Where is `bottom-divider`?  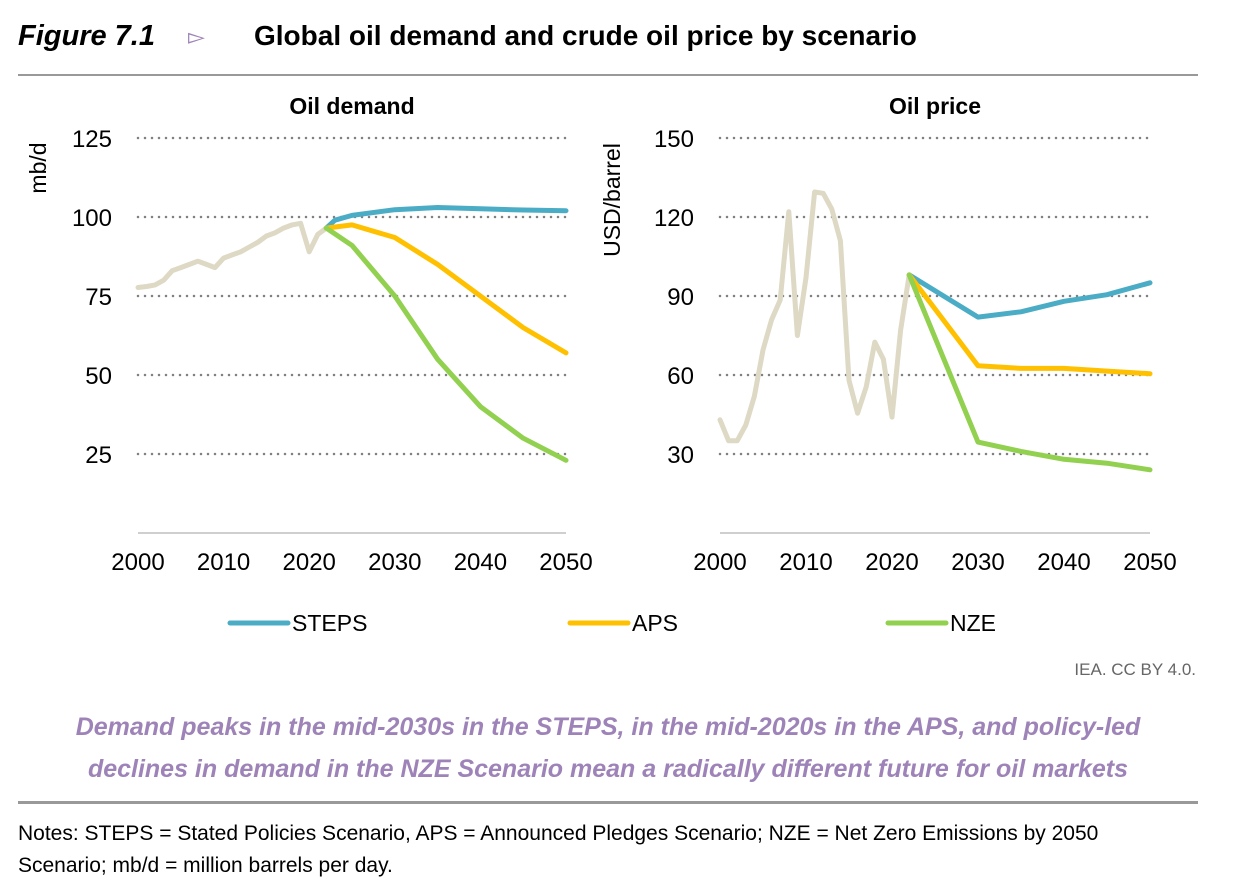
bottom-divider is located at coordinates (608, 802).